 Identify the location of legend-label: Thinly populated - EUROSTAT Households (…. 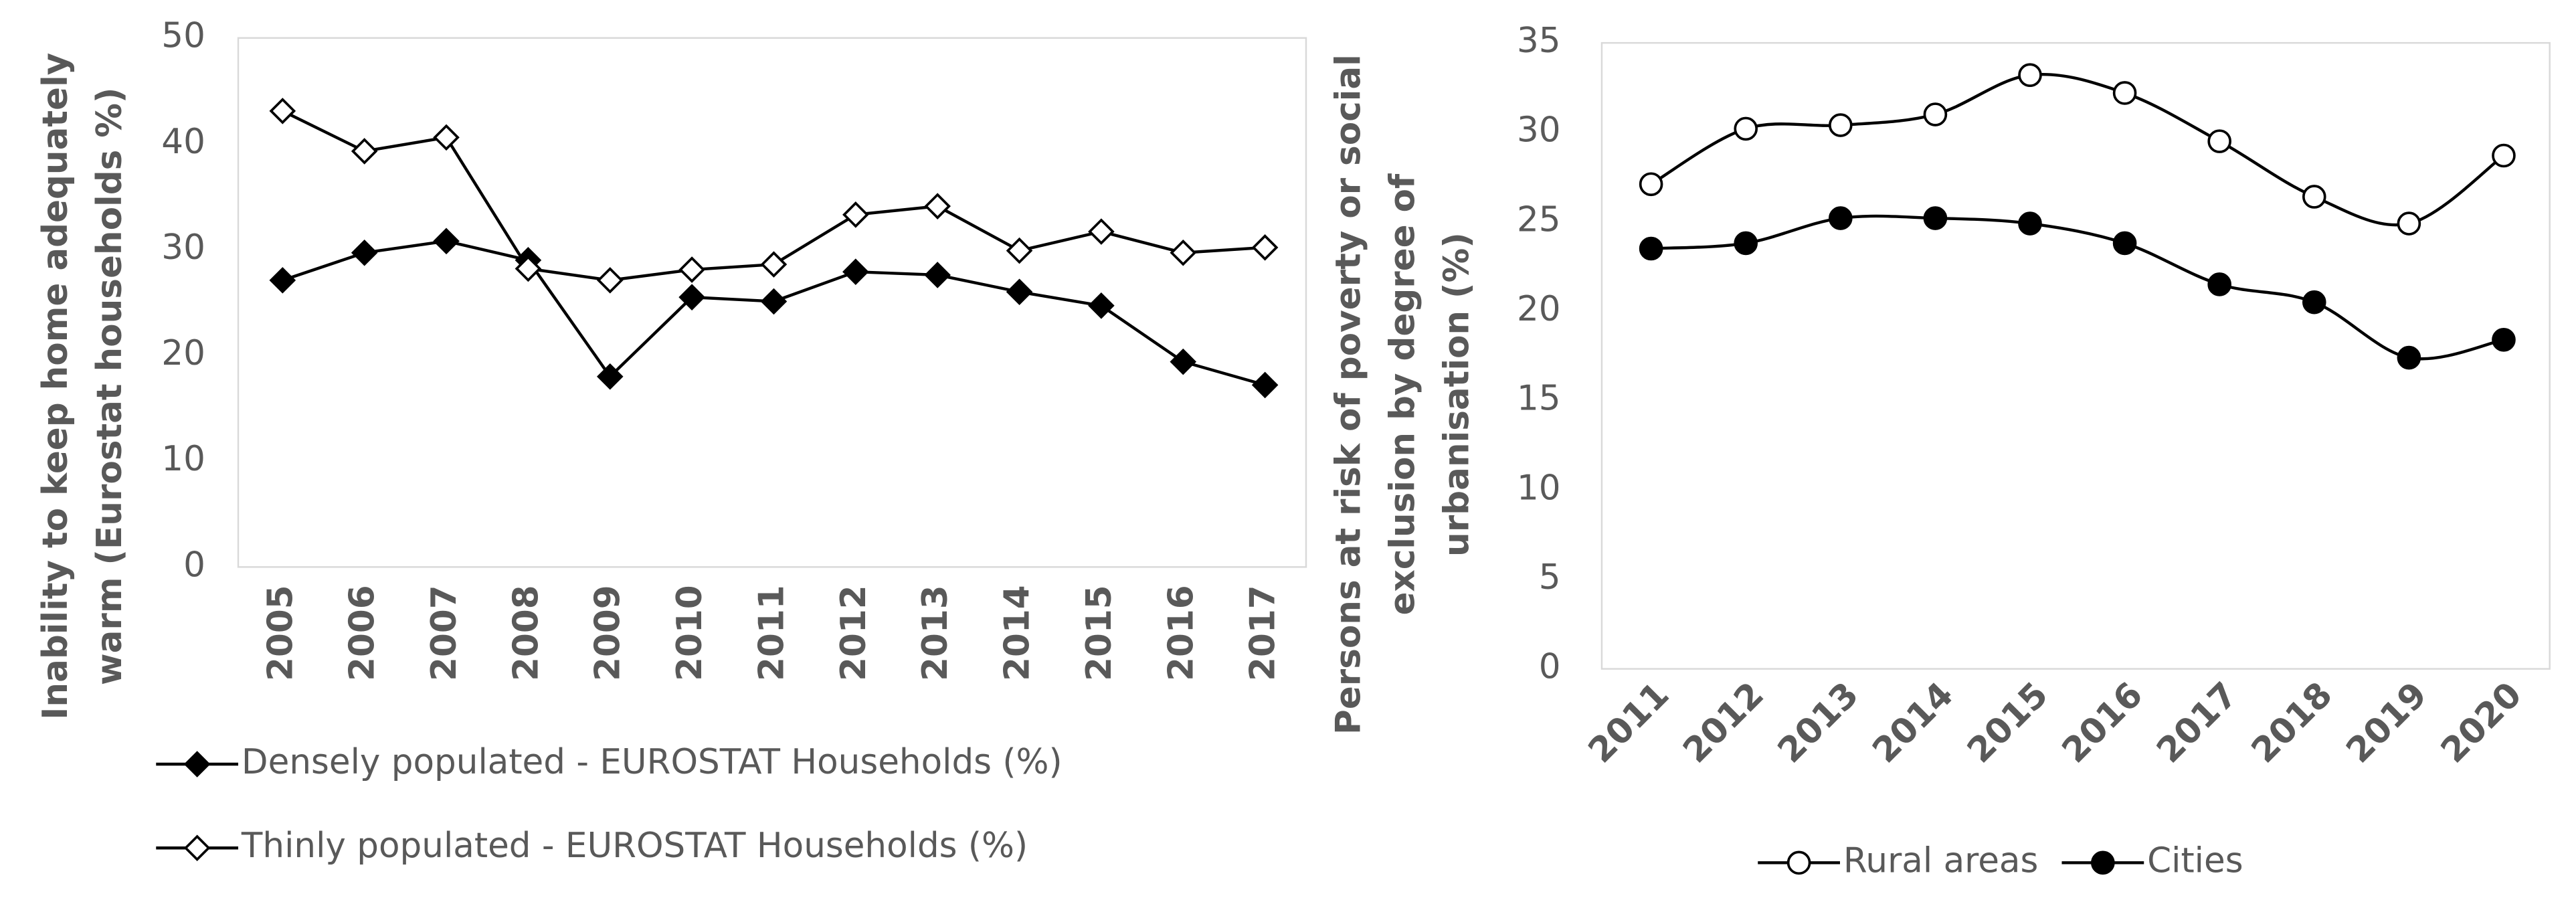
(634, 846).